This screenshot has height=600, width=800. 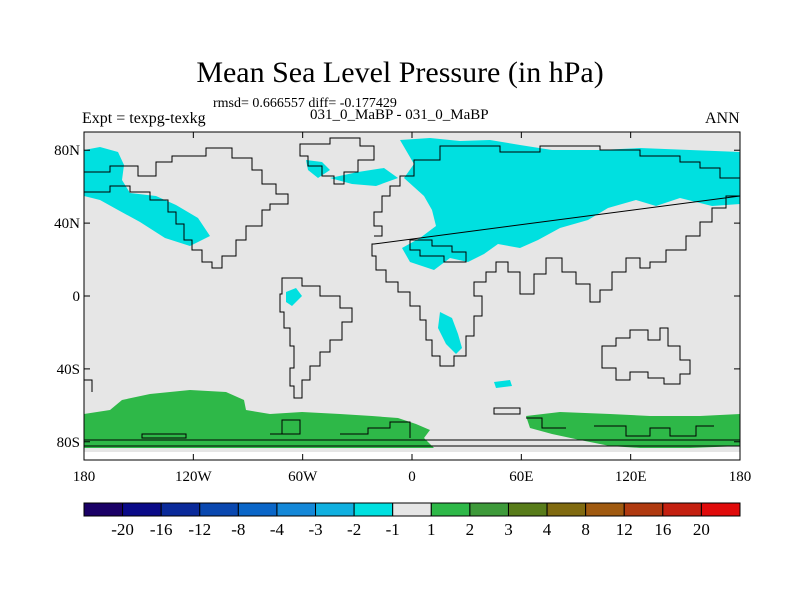 What do you see at coordinates (305, 103) in the screenshot?
I see `stats-label: rmsd= 0.666557 diff= -0.177429` at bounding box center [305, 103].